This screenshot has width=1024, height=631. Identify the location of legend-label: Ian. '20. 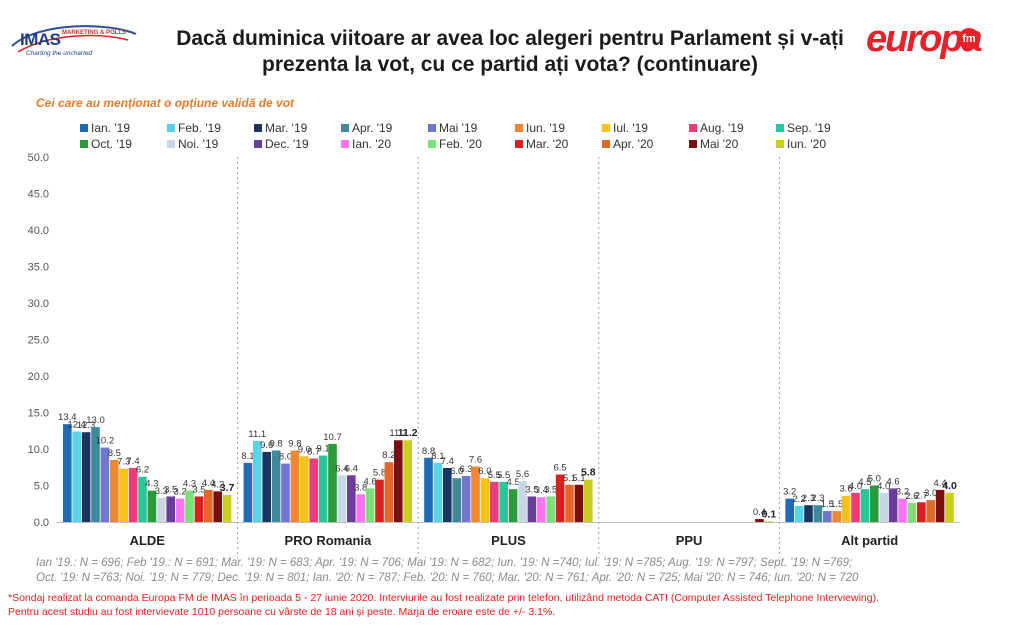
(371, 144).